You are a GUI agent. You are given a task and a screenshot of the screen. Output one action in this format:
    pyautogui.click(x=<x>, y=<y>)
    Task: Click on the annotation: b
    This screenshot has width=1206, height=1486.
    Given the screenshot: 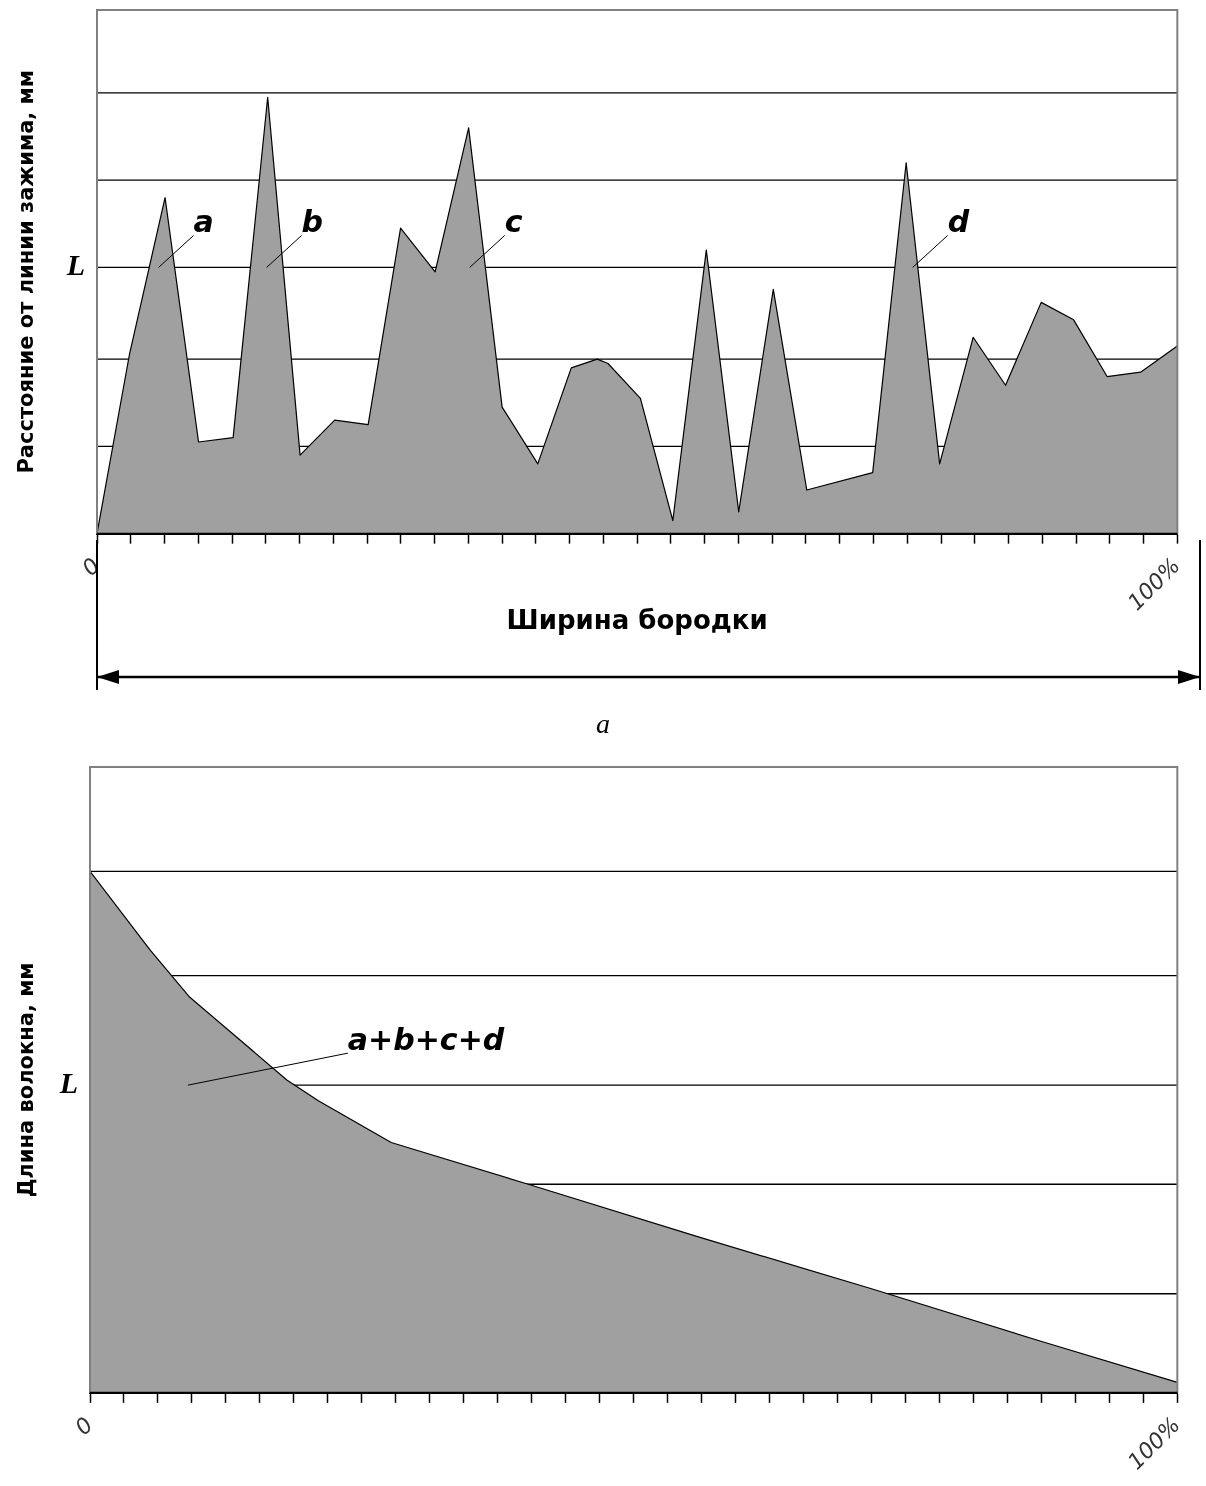 What is the action you would take?
    pyautogui.click(x=312, y=222)
    